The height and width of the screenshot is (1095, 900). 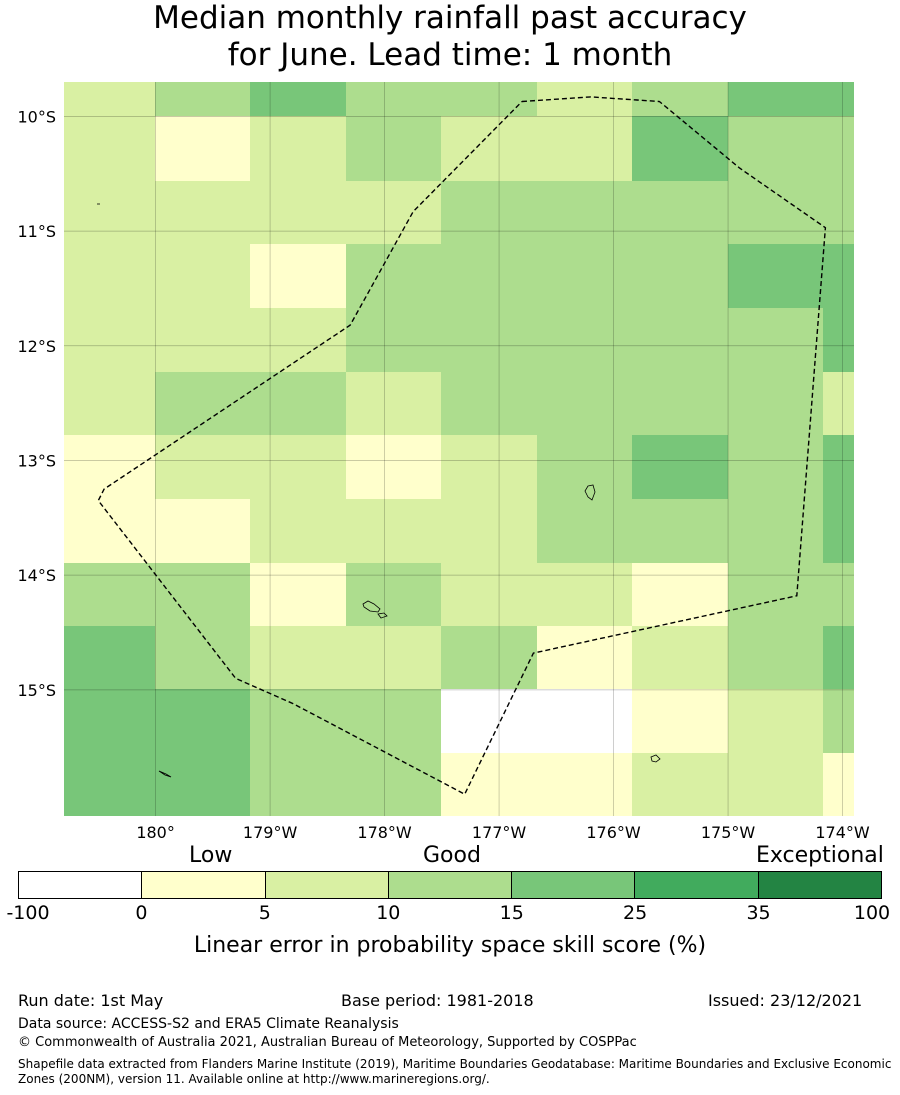 I want to click on title-line-1: Median monthly rainfall past accuracy, so click(x=450, y=18).